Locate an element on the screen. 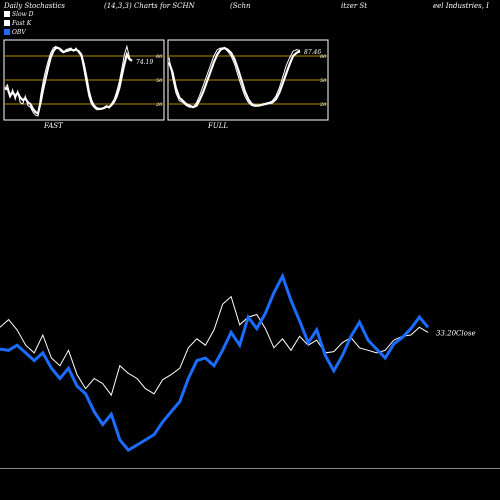 This screenshot has width=500, height=500. last-value-label-full: 87.46 is located at coordinates (312, 52).